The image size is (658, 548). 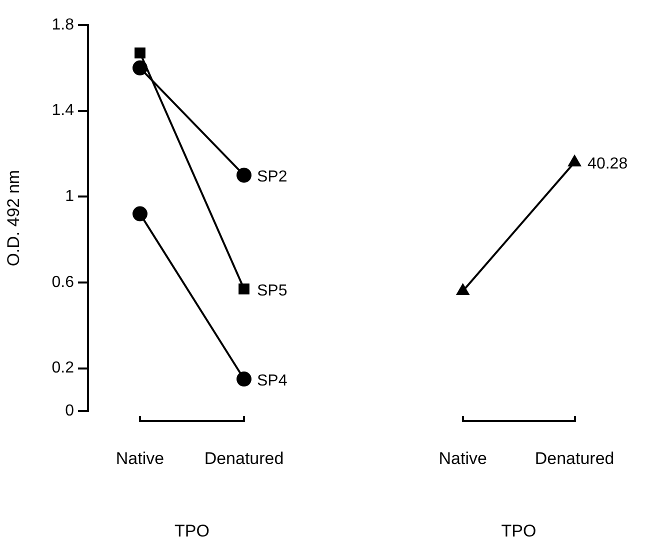 I want to click on y-axis-title: O.D. 492 nm, so click(x=13, y=218).